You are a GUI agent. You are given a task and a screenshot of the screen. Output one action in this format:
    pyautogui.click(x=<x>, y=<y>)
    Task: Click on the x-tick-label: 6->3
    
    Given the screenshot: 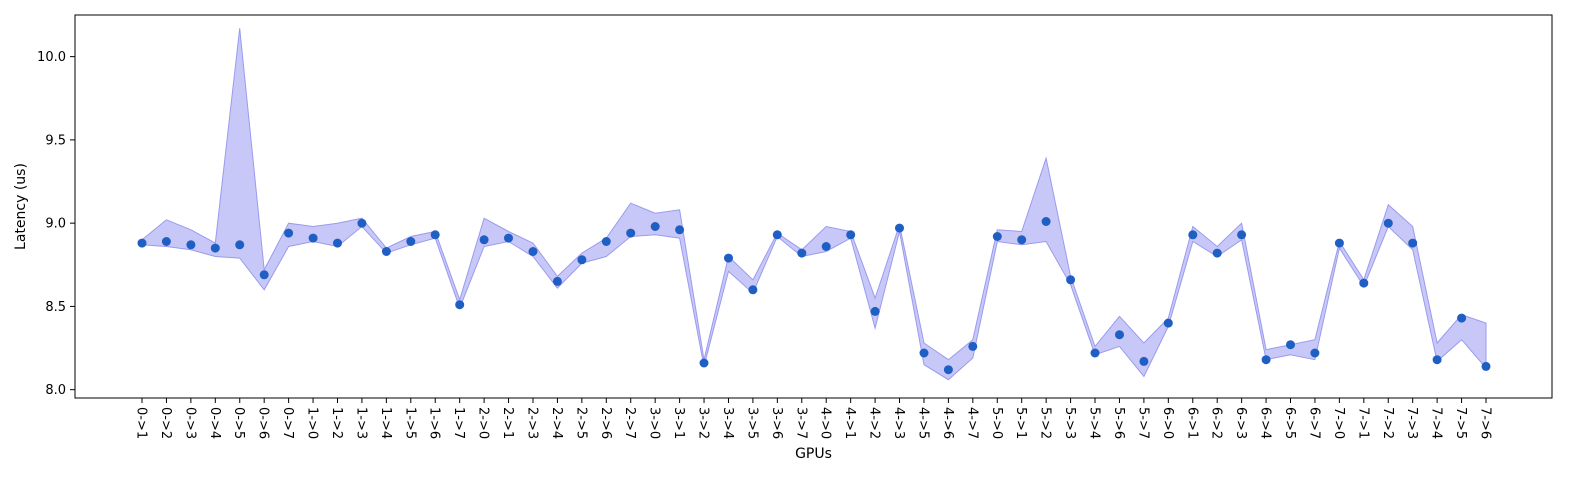 What is the action you would take?
    pyautogui.click(x=1240, y=423)
    